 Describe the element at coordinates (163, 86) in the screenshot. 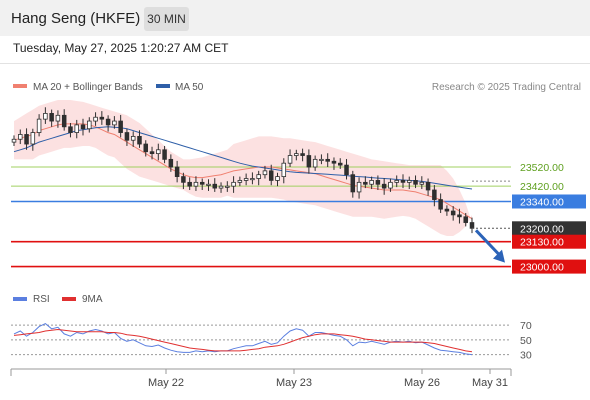

I see `ma50-legend-swatch` at that location.